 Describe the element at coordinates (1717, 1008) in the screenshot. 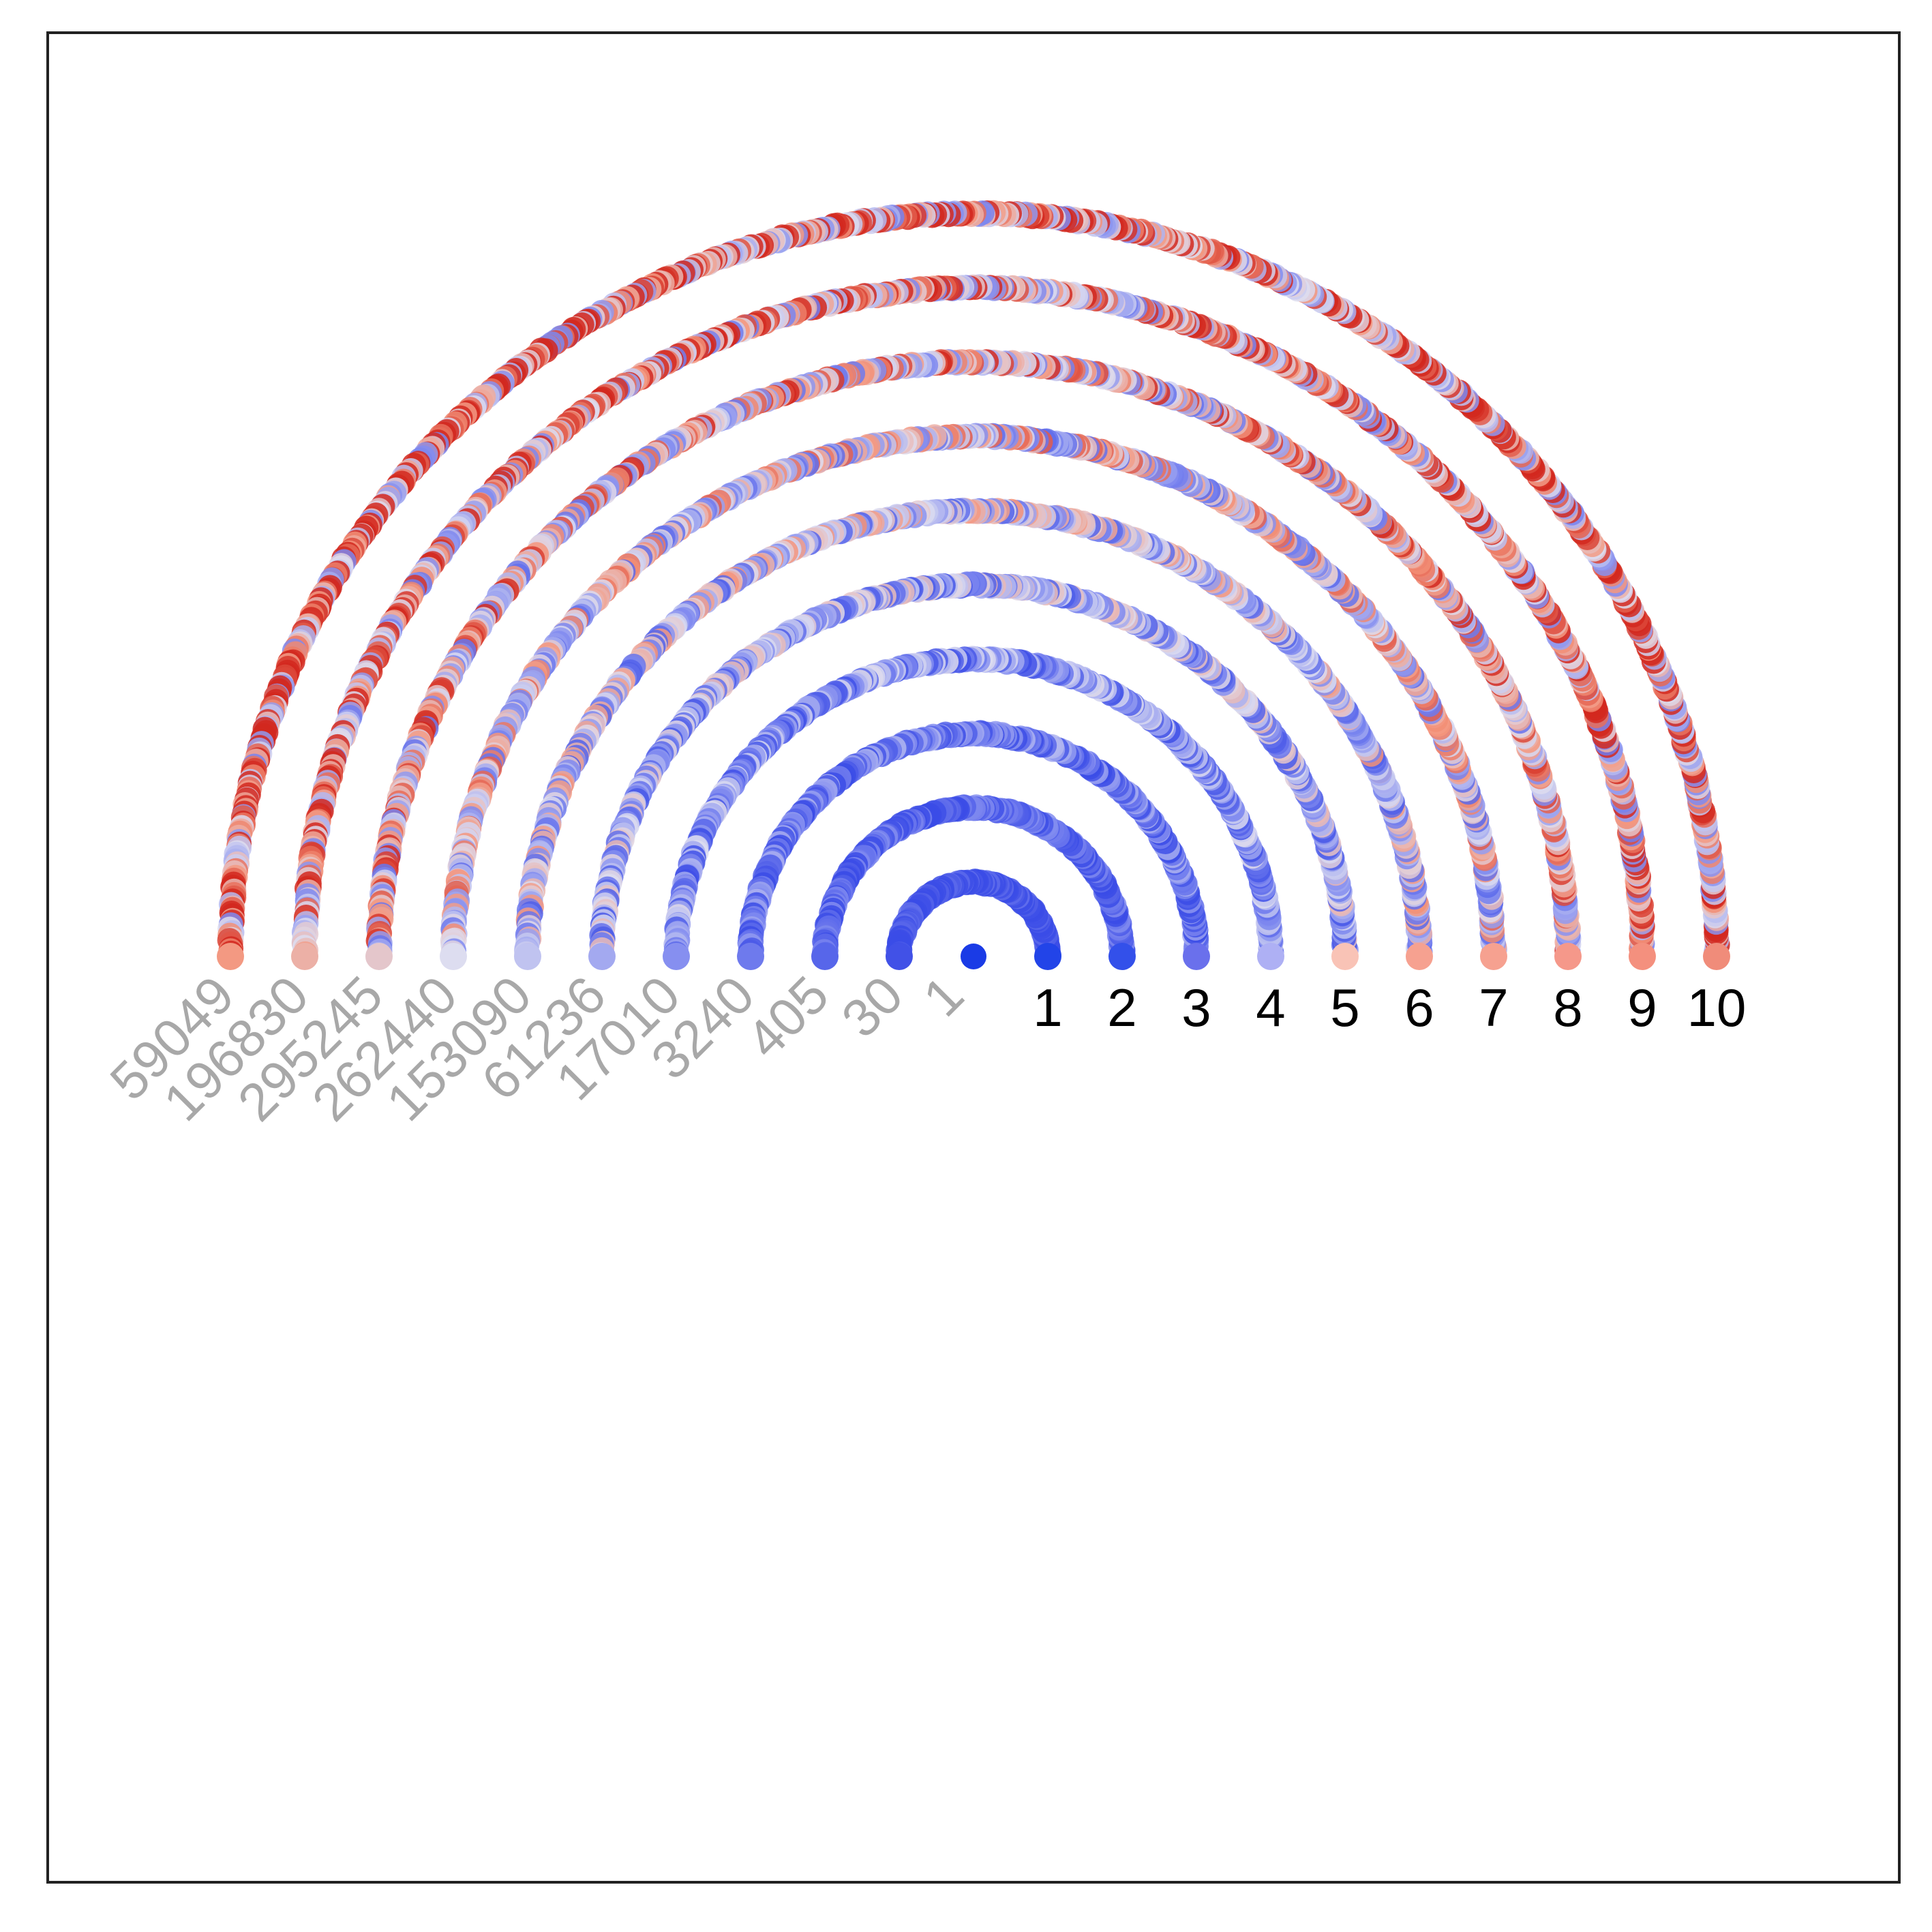

I see `ring-label-10: 10` at that location.